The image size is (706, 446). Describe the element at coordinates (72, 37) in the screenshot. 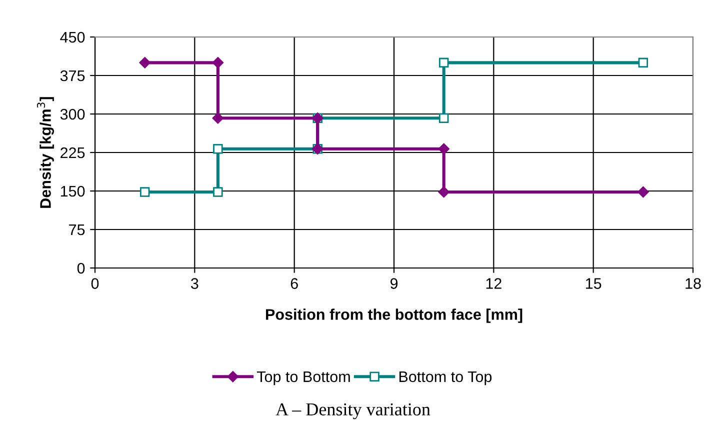

I see `y-tick-label: 450` at that location.